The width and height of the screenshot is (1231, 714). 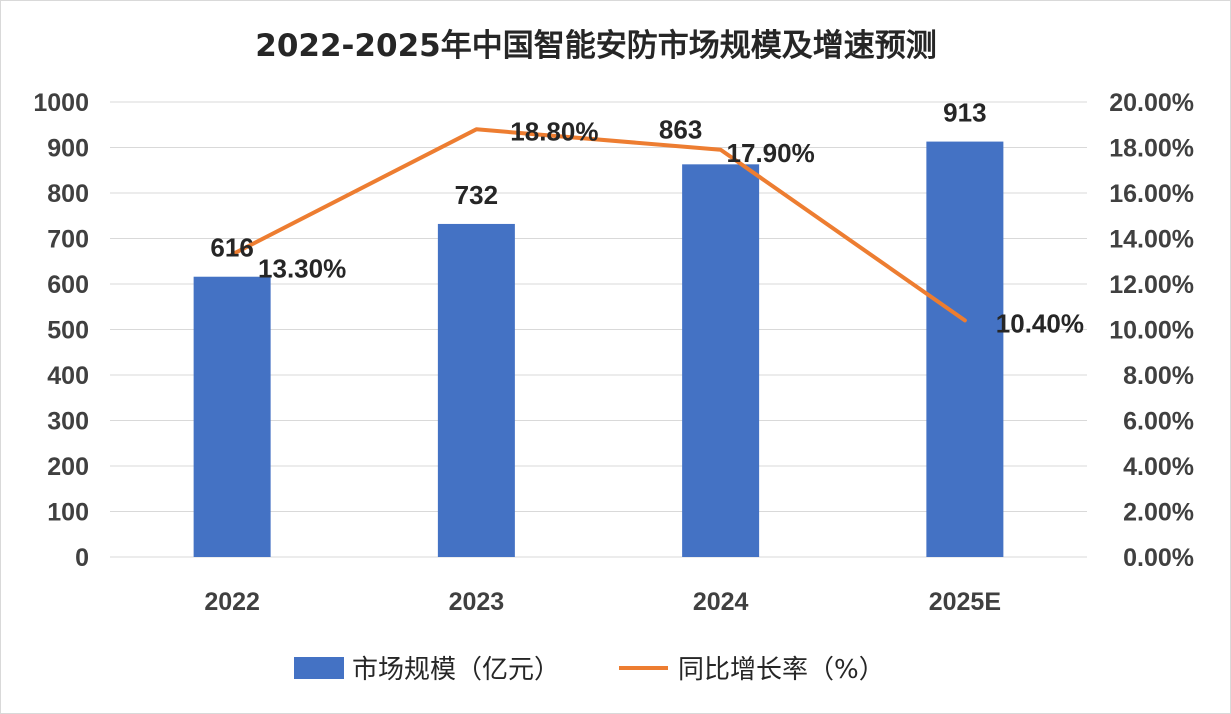 I want to click on y-left-tick-label: 500, so click(x=68, y=331).